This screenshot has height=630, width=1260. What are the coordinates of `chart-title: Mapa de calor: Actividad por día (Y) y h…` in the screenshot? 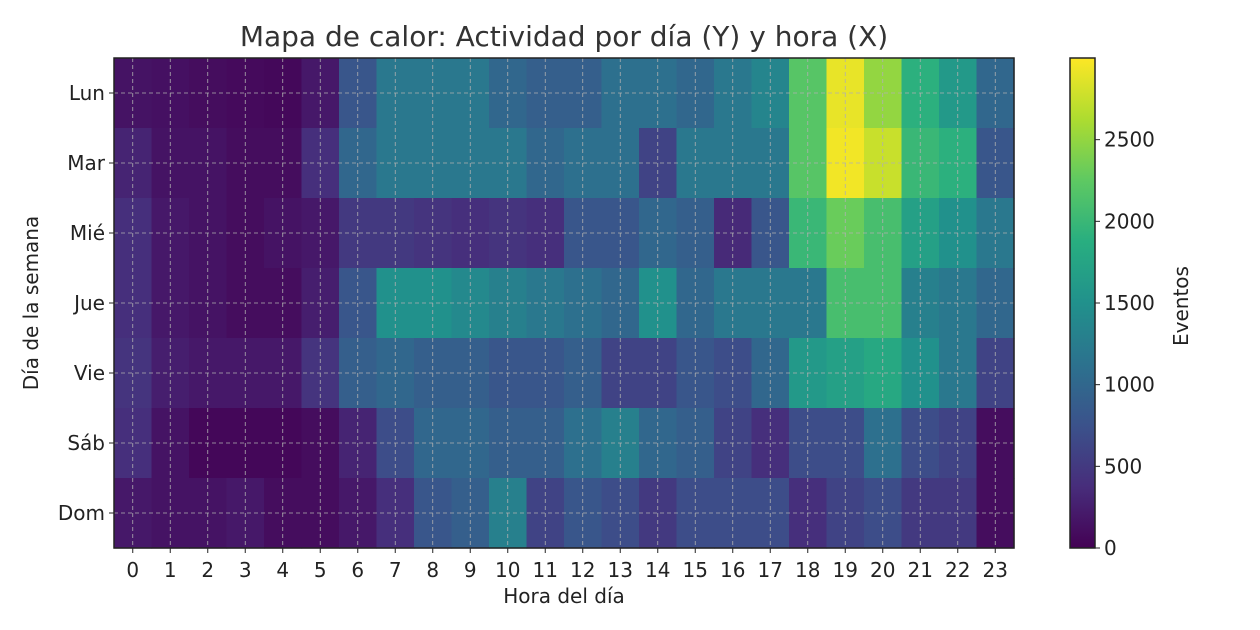 It's located at (564, 36).